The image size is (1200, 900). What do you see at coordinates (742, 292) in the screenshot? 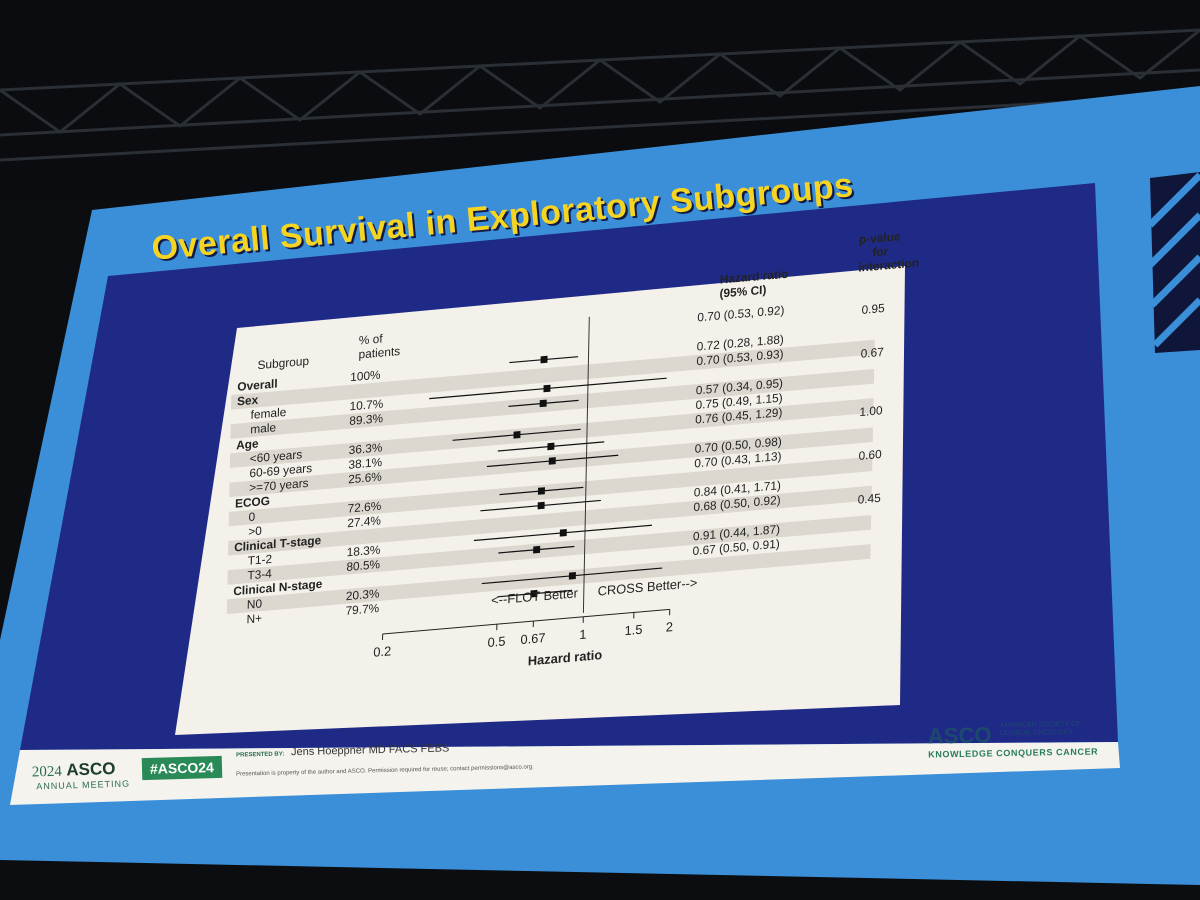
I see `header-hr-line: (95% CI)` at bounding box center [742, 292].